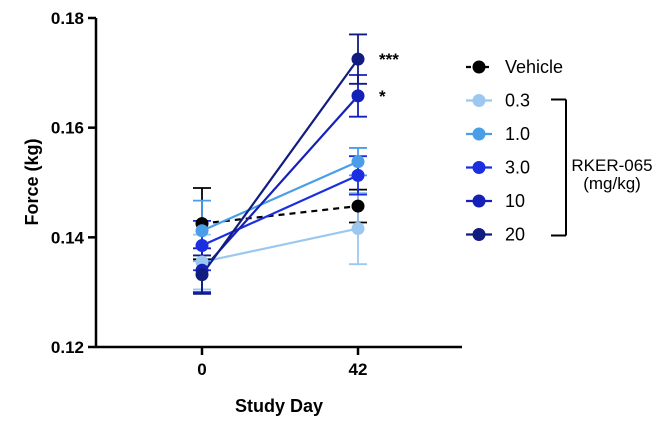 The image size is (668, 423). I want to click on legend: Vehicle 0.3 1.0 3.0 10 20, so click(516, 151).